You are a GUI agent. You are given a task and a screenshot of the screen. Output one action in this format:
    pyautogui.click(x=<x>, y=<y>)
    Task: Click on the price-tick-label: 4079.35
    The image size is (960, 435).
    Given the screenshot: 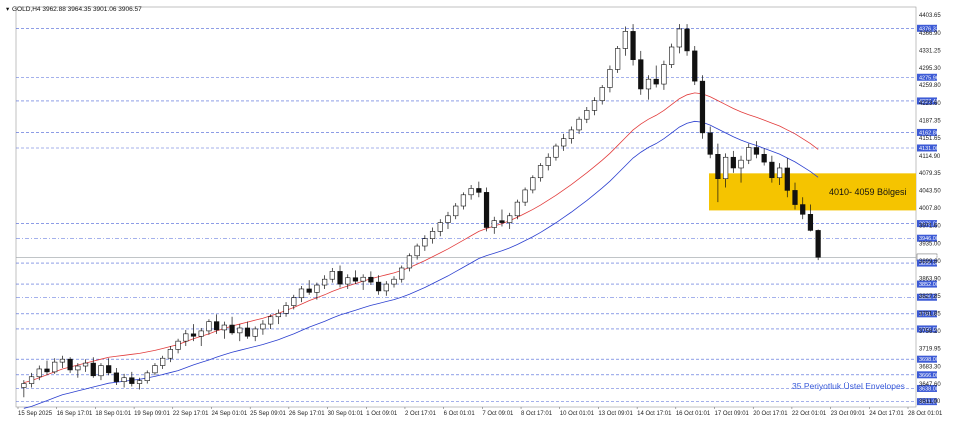 What is the action you would take?
    pyautogui.click(x=930, y=174)
    